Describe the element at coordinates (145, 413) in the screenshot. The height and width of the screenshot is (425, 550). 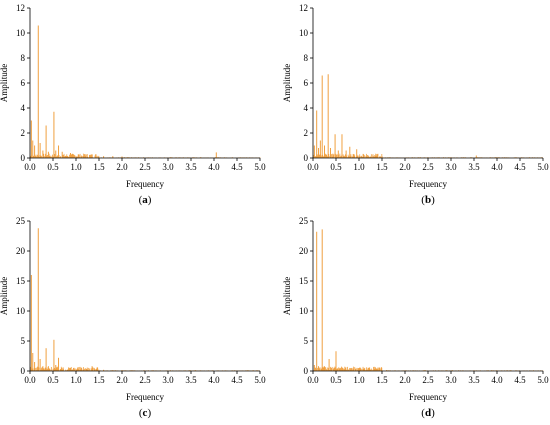
I see `panel-label: (c)` at that location.